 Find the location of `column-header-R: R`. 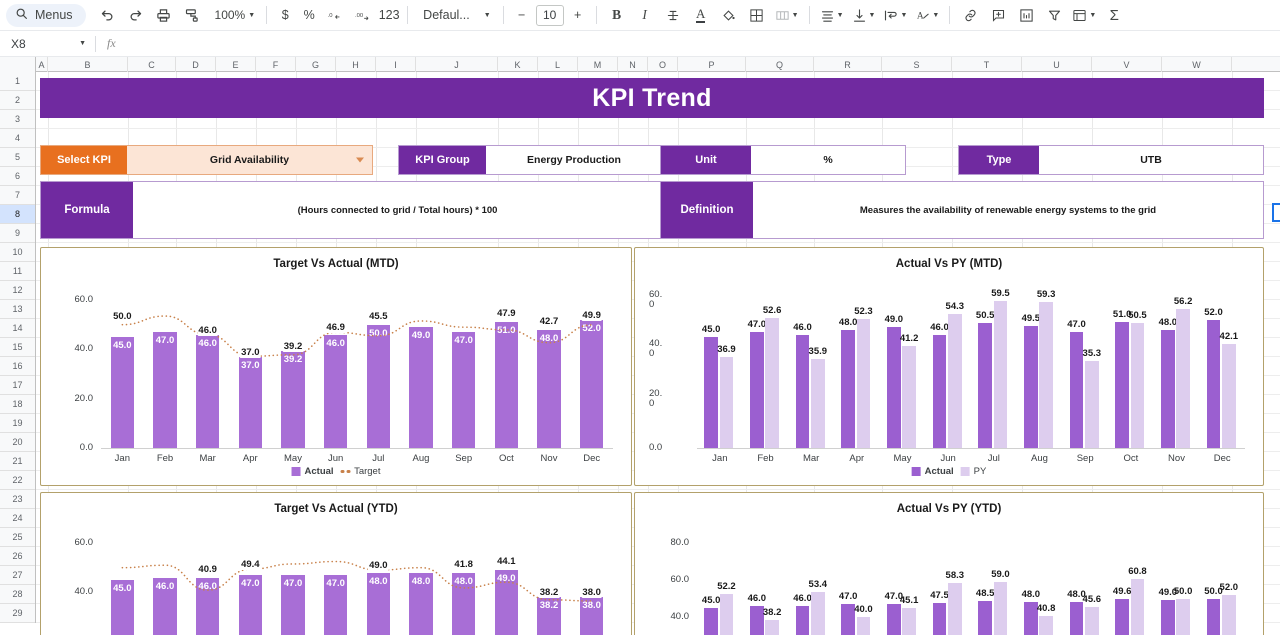

column-header-R: R is located at coordinates (848, 64).